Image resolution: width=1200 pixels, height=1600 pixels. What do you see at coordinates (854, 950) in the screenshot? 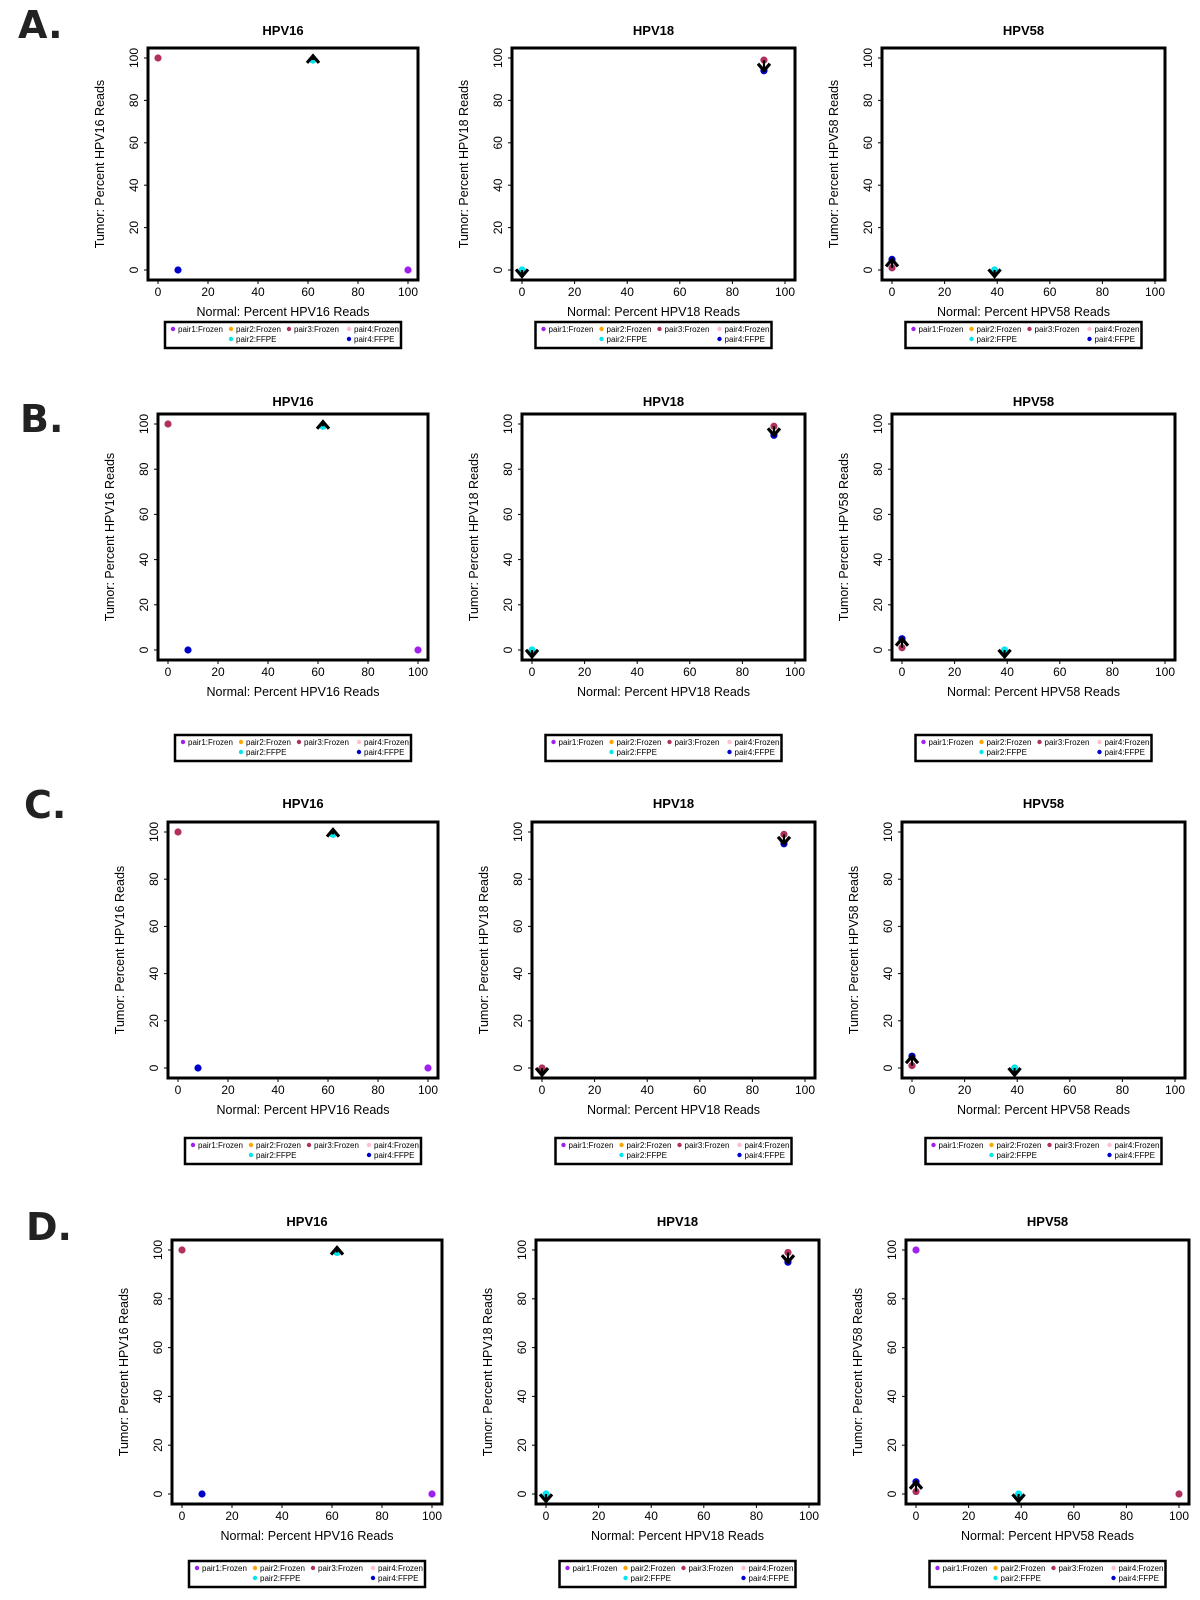
I see `y-axis-label: Tumor: Percent HPV58 Reads` at bounding box center [854, 950].